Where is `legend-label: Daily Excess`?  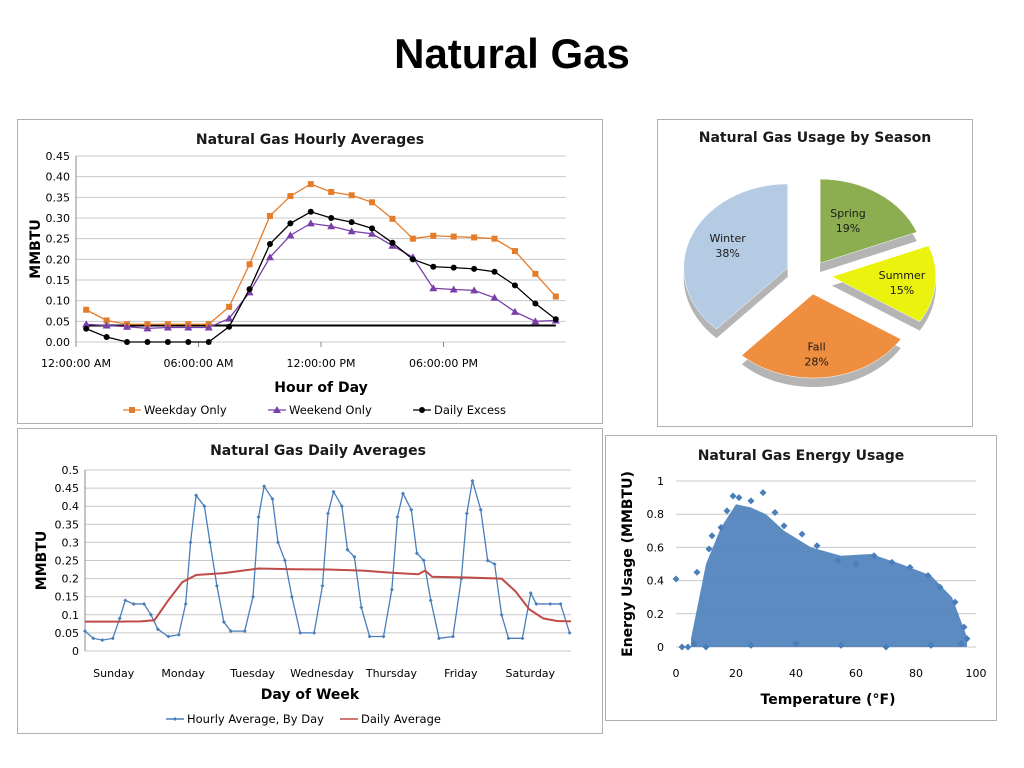
legend-label: Daily Excess is located at coordinates (470, 410).